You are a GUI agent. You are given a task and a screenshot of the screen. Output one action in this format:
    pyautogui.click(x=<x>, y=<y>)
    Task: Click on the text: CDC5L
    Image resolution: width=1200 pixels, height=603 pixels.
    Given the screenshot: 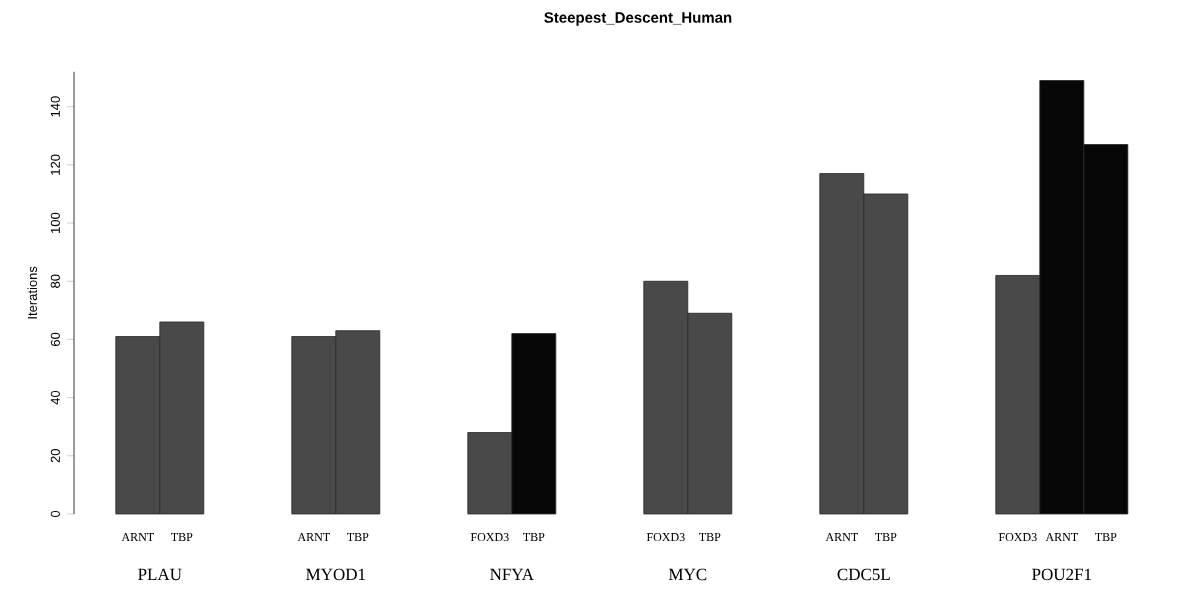 What is the action you would take?
    pyautogui.click(x=863, y=574)
    